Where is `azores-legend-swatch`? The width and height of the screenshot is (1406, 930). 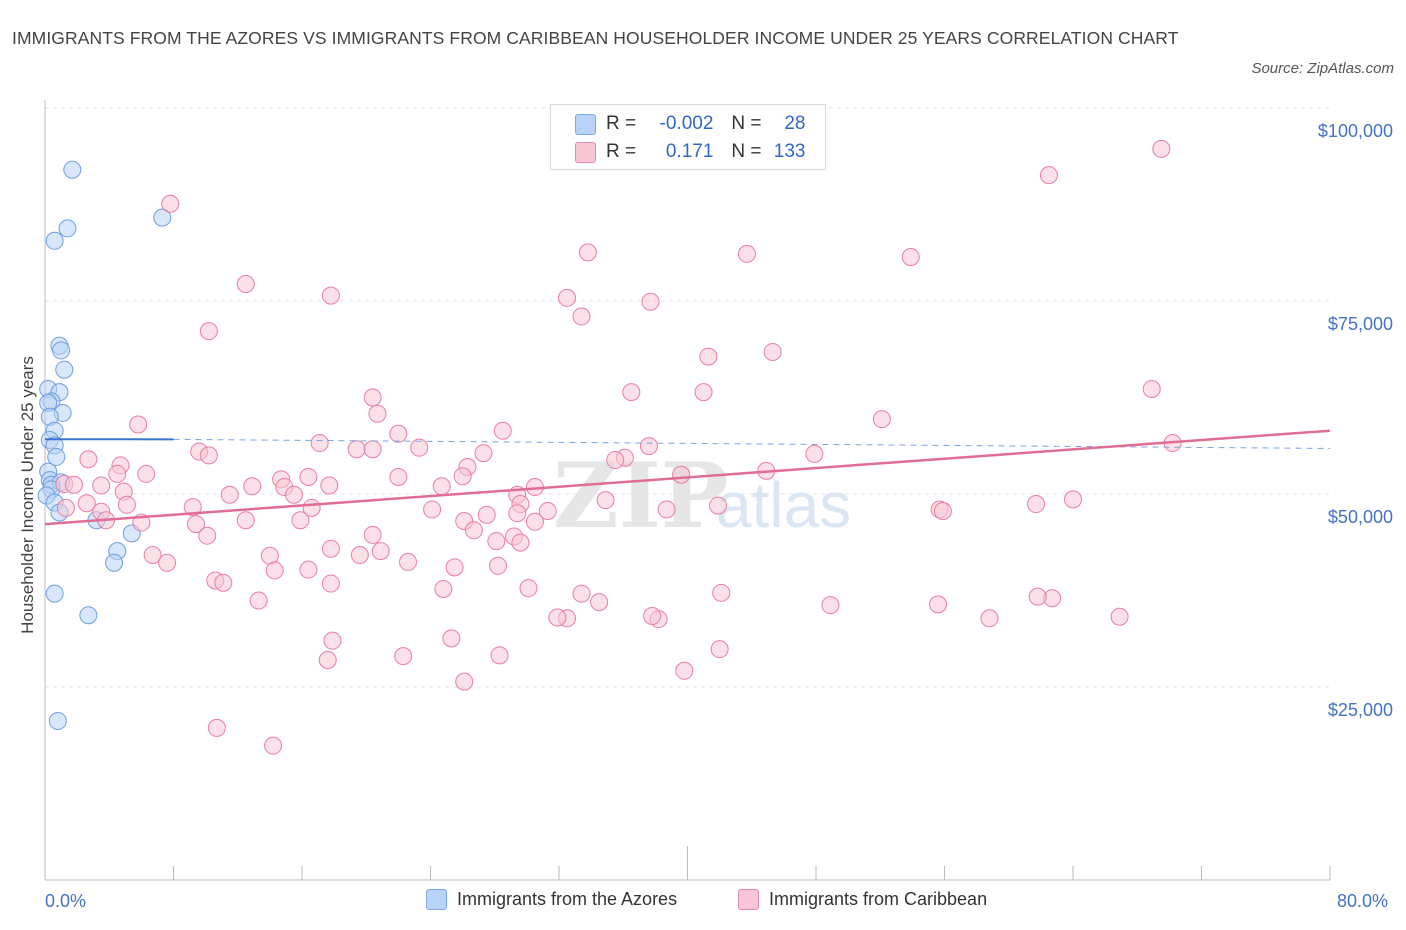 azores-legend-swatch is located at coordinates (436, 899).